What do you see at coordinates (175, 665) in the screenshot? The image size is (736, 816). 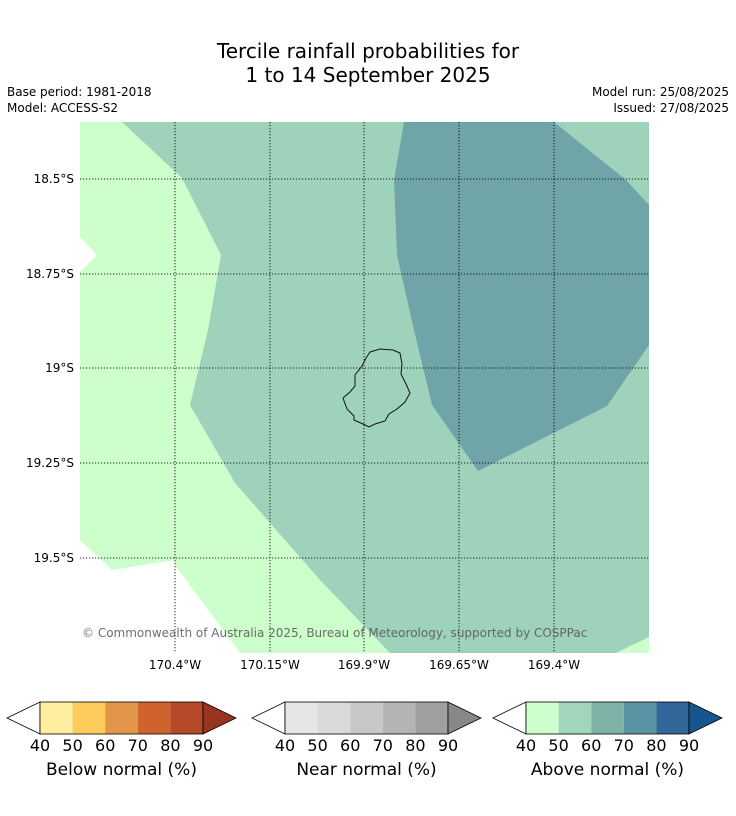 I see `lon-label-170-4: 170.4°W` at bounding box center [175, 665].